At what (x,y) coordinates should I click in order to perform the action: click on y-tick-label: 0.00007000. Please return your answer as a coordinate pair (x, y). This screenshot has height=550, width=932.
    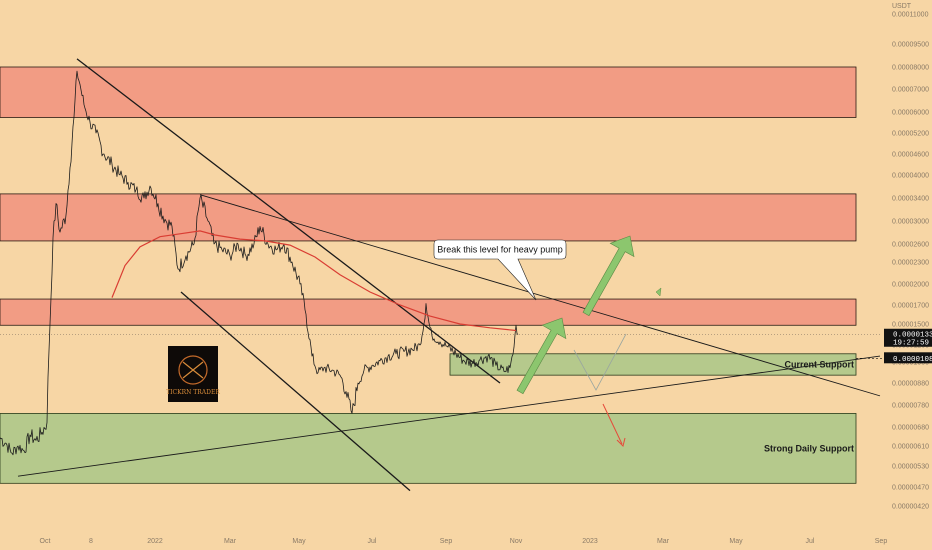
    Looking at the image, I should click on (910, 90).